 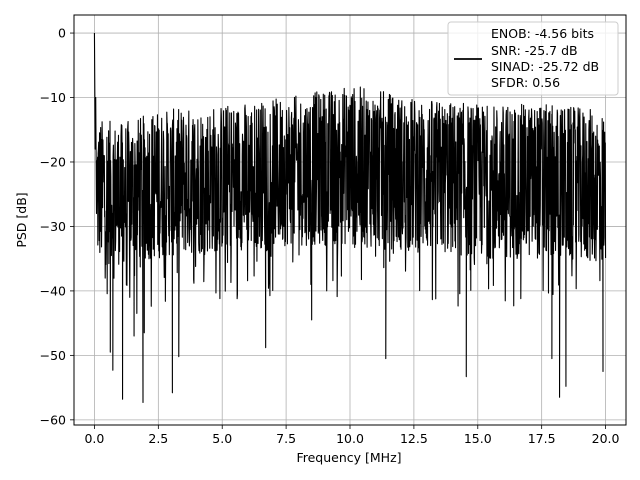 I want to click on x-tick-label: 0.0, so click(x=94, y=438).